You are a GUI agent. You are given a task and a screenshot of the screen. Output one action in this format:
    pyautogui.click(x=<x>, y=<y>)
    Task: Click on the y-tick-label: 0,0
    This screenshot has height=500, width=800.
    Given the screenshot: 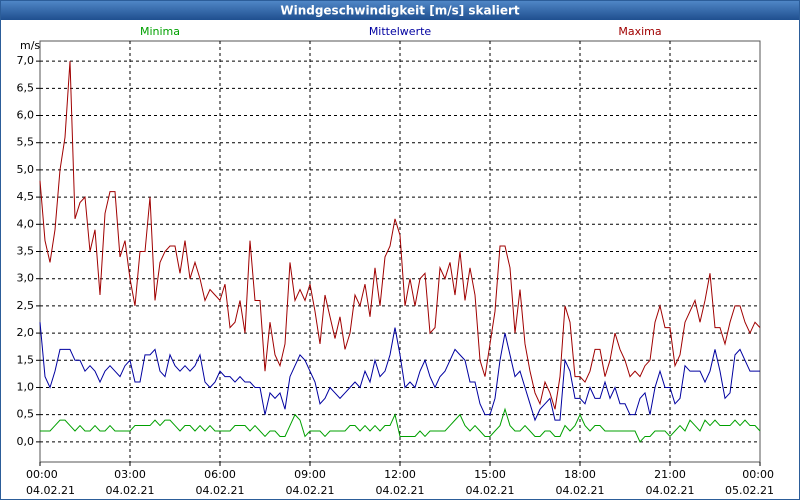 What is the action you would take?
    pyautogui.click(x=26, y=441)
    